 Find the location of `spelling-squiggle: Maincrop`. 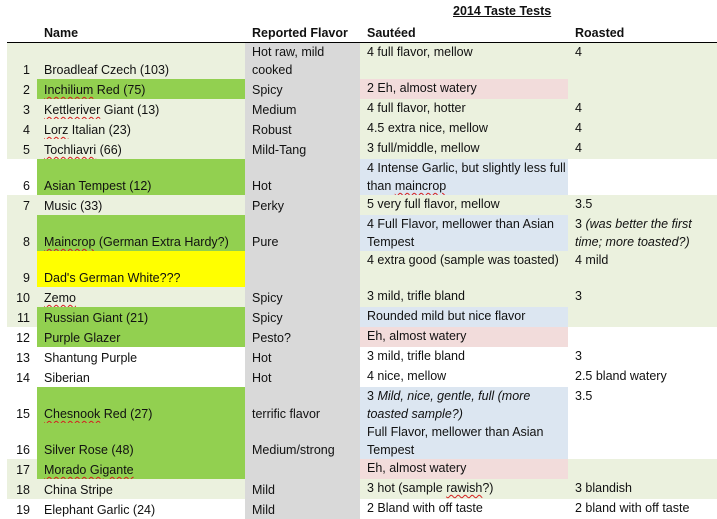

spelling-squiggle: Maincrop is located at coordinates (70, 242).